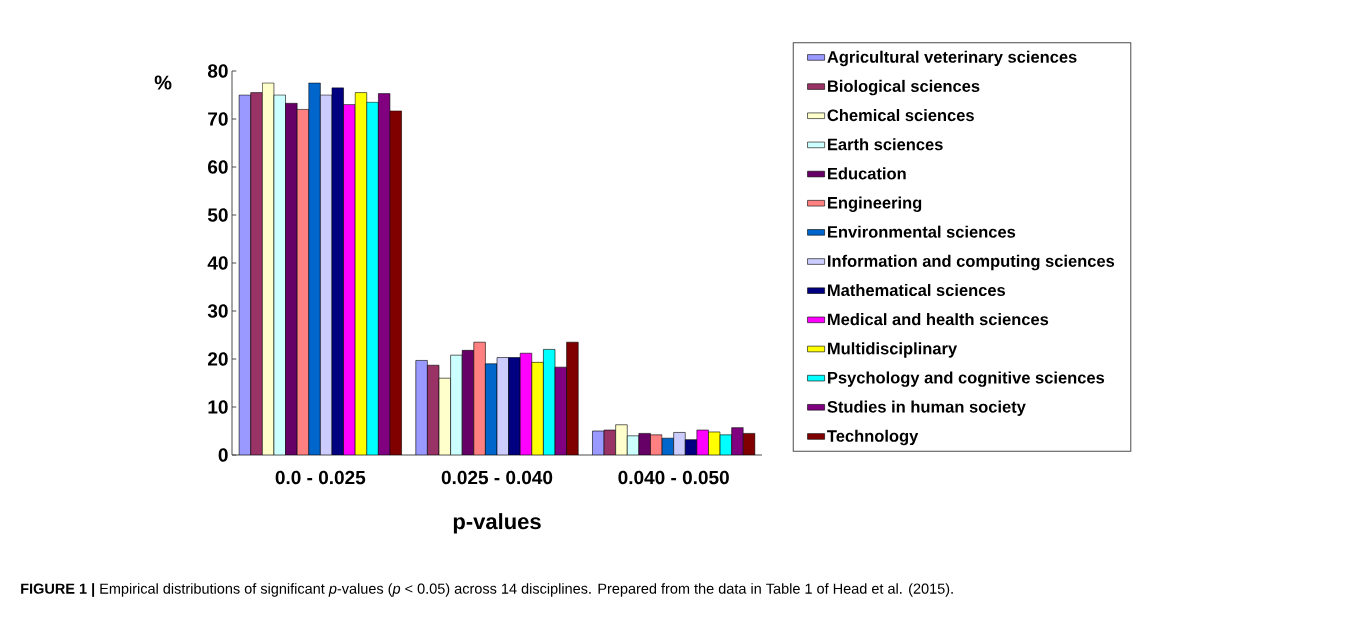 The width and height of the screenshot is (1358, 627). Describe the element at coordinates (971, 262) in the screenshot. I see `legend-label: Information and computing sciences` at that location.